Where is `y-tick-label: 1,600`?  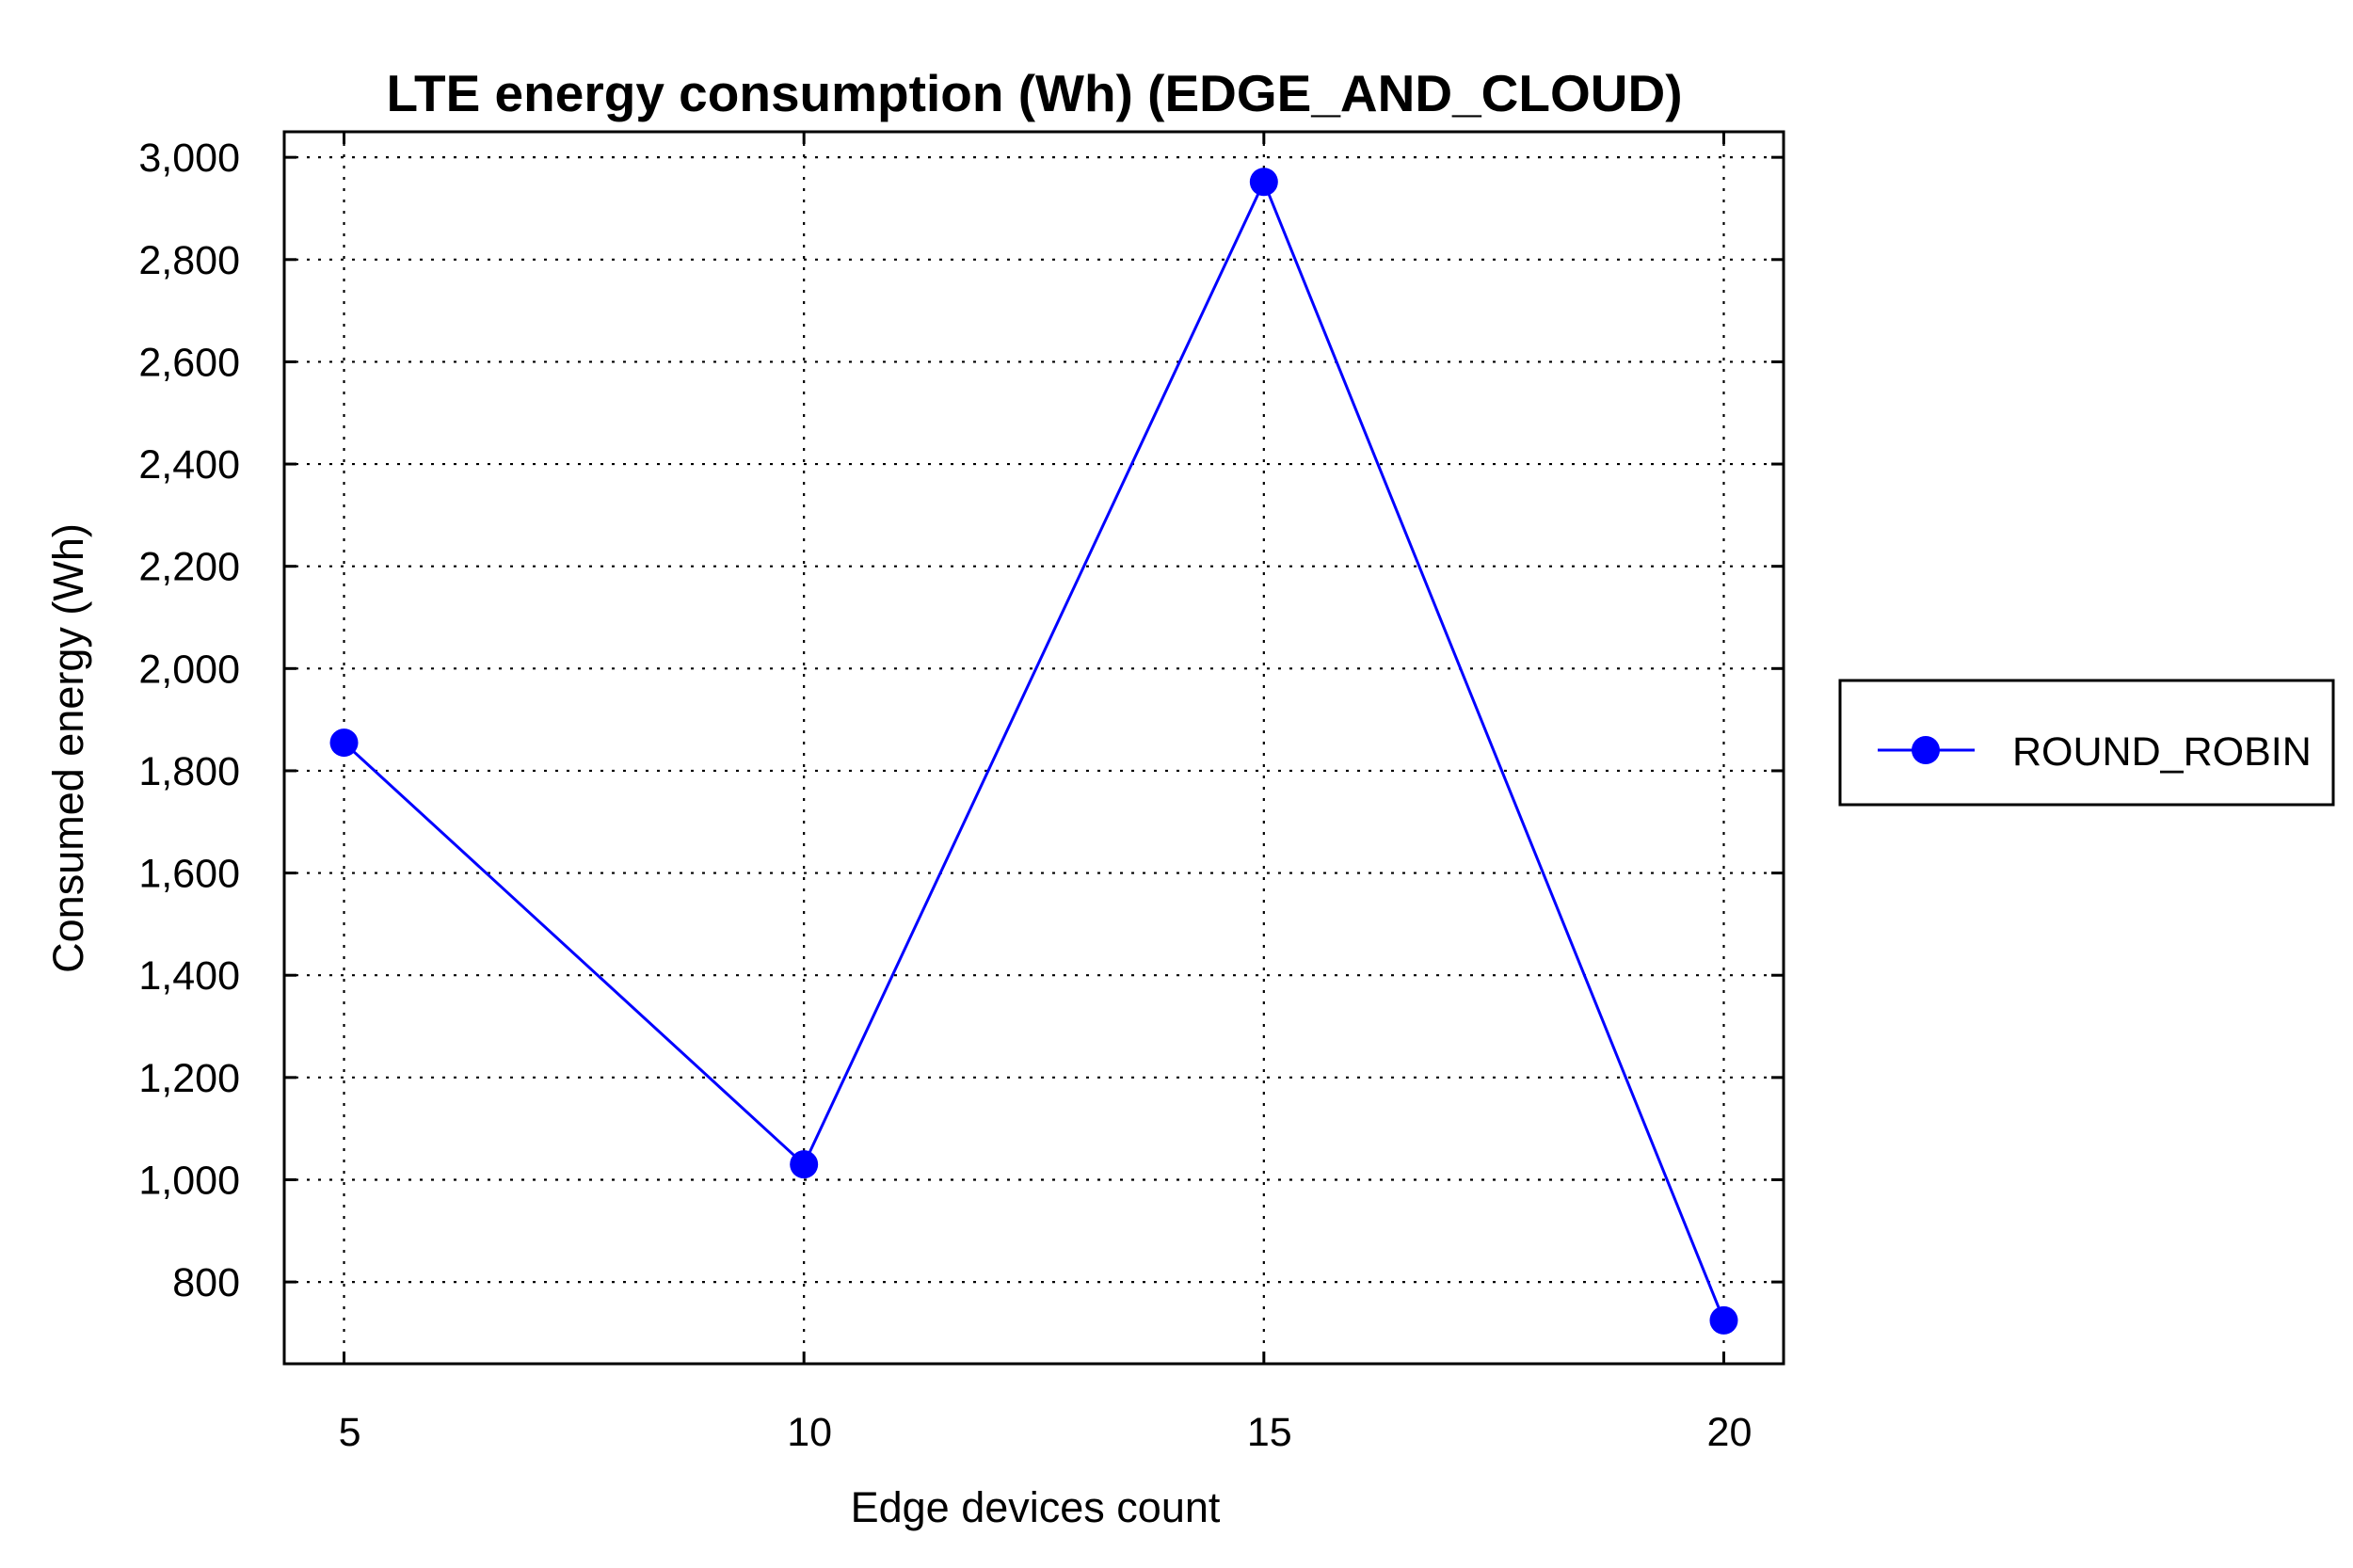 y-tick-label: 1,600 is located at coordinates (189, 874).